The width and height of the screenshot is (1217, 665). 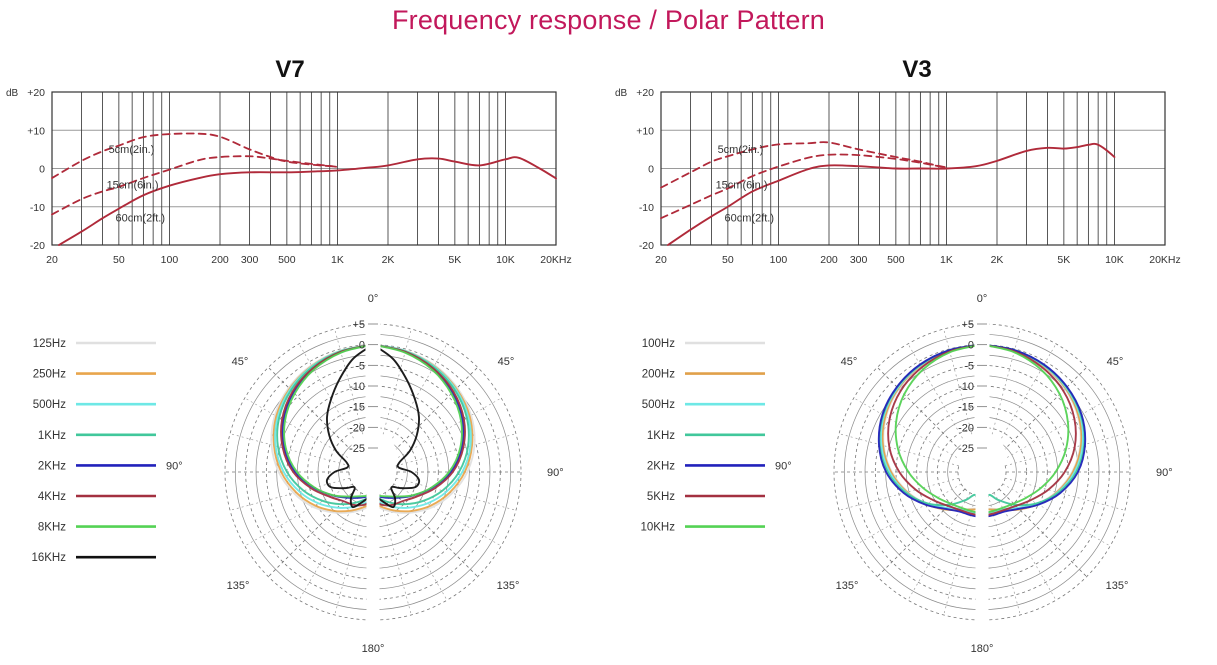 I want to click on fr-gridlines, so click(x=913, y=168).